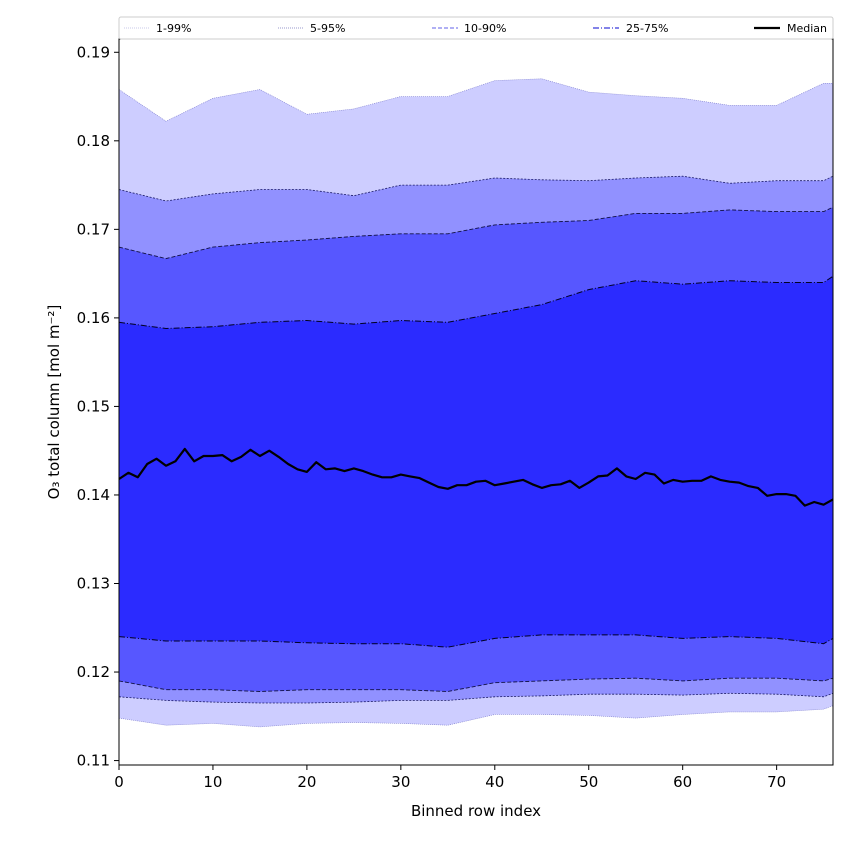 The height and width of the screenshot is (850, 850). I want to click on x-tick-label: 60, so click(682, 782).